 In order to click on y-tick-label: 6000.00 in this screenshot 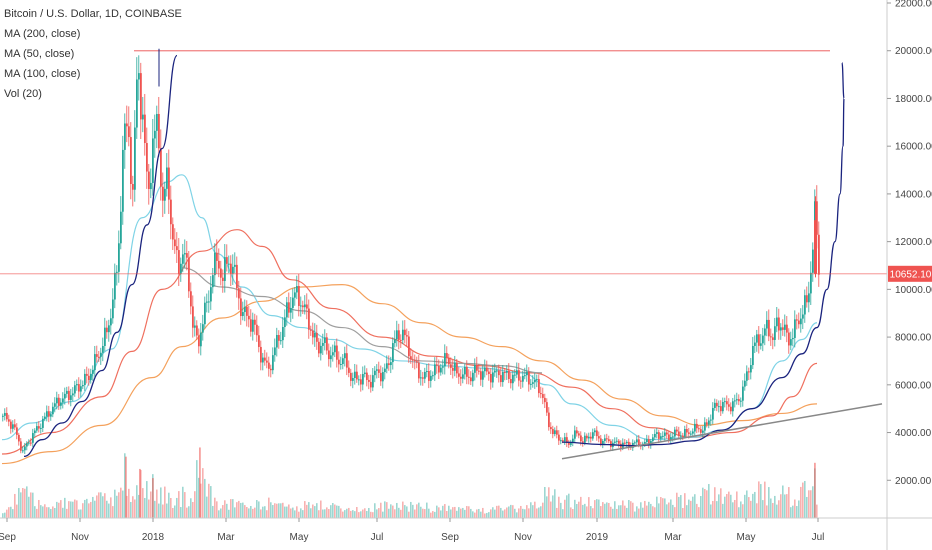, I will do `click(913, 385)`.